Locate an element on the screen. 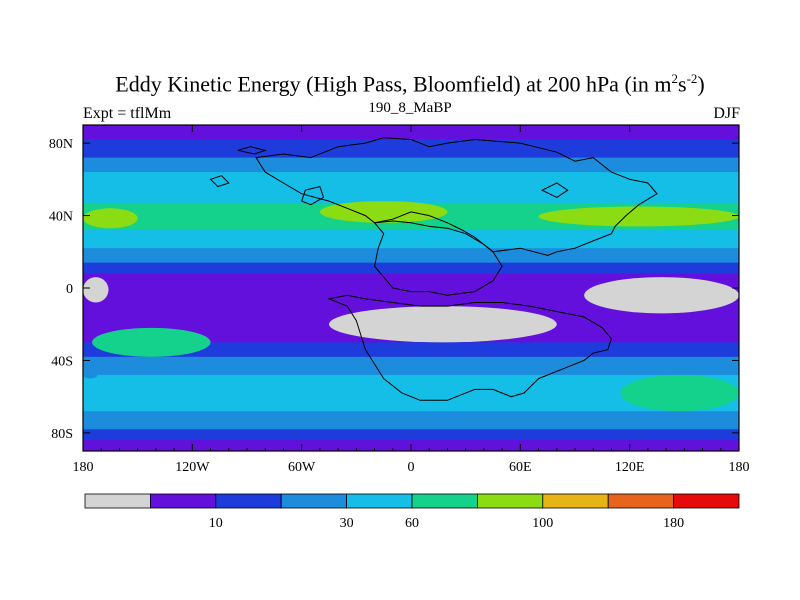 The image size is (800, 600). colorbar-label: 180 is located at coordinates (673, 523).